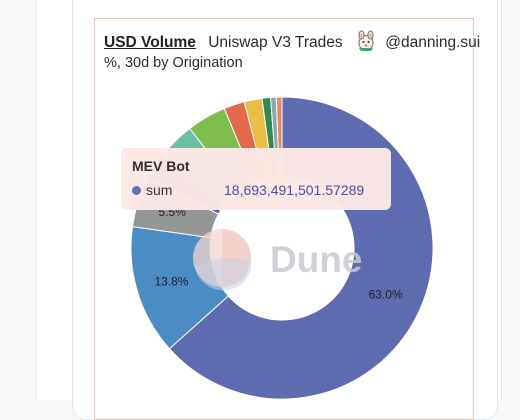 This screenshot has height=420, width=520. I want to click on query-title-link: USD Volume, so click(150, 42).